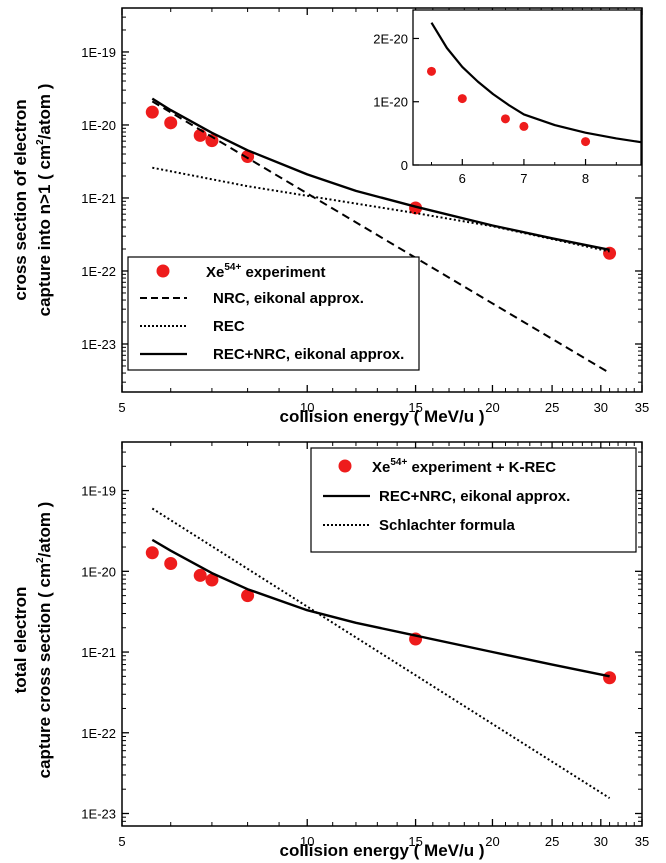 The image size is (666, 863). What do you see at coordinates (44, 200) in the screenshot?
I see `top-y-axis-title-line2: capture into n>1 ( cm2/atom )` at bounding box center [44, 200].